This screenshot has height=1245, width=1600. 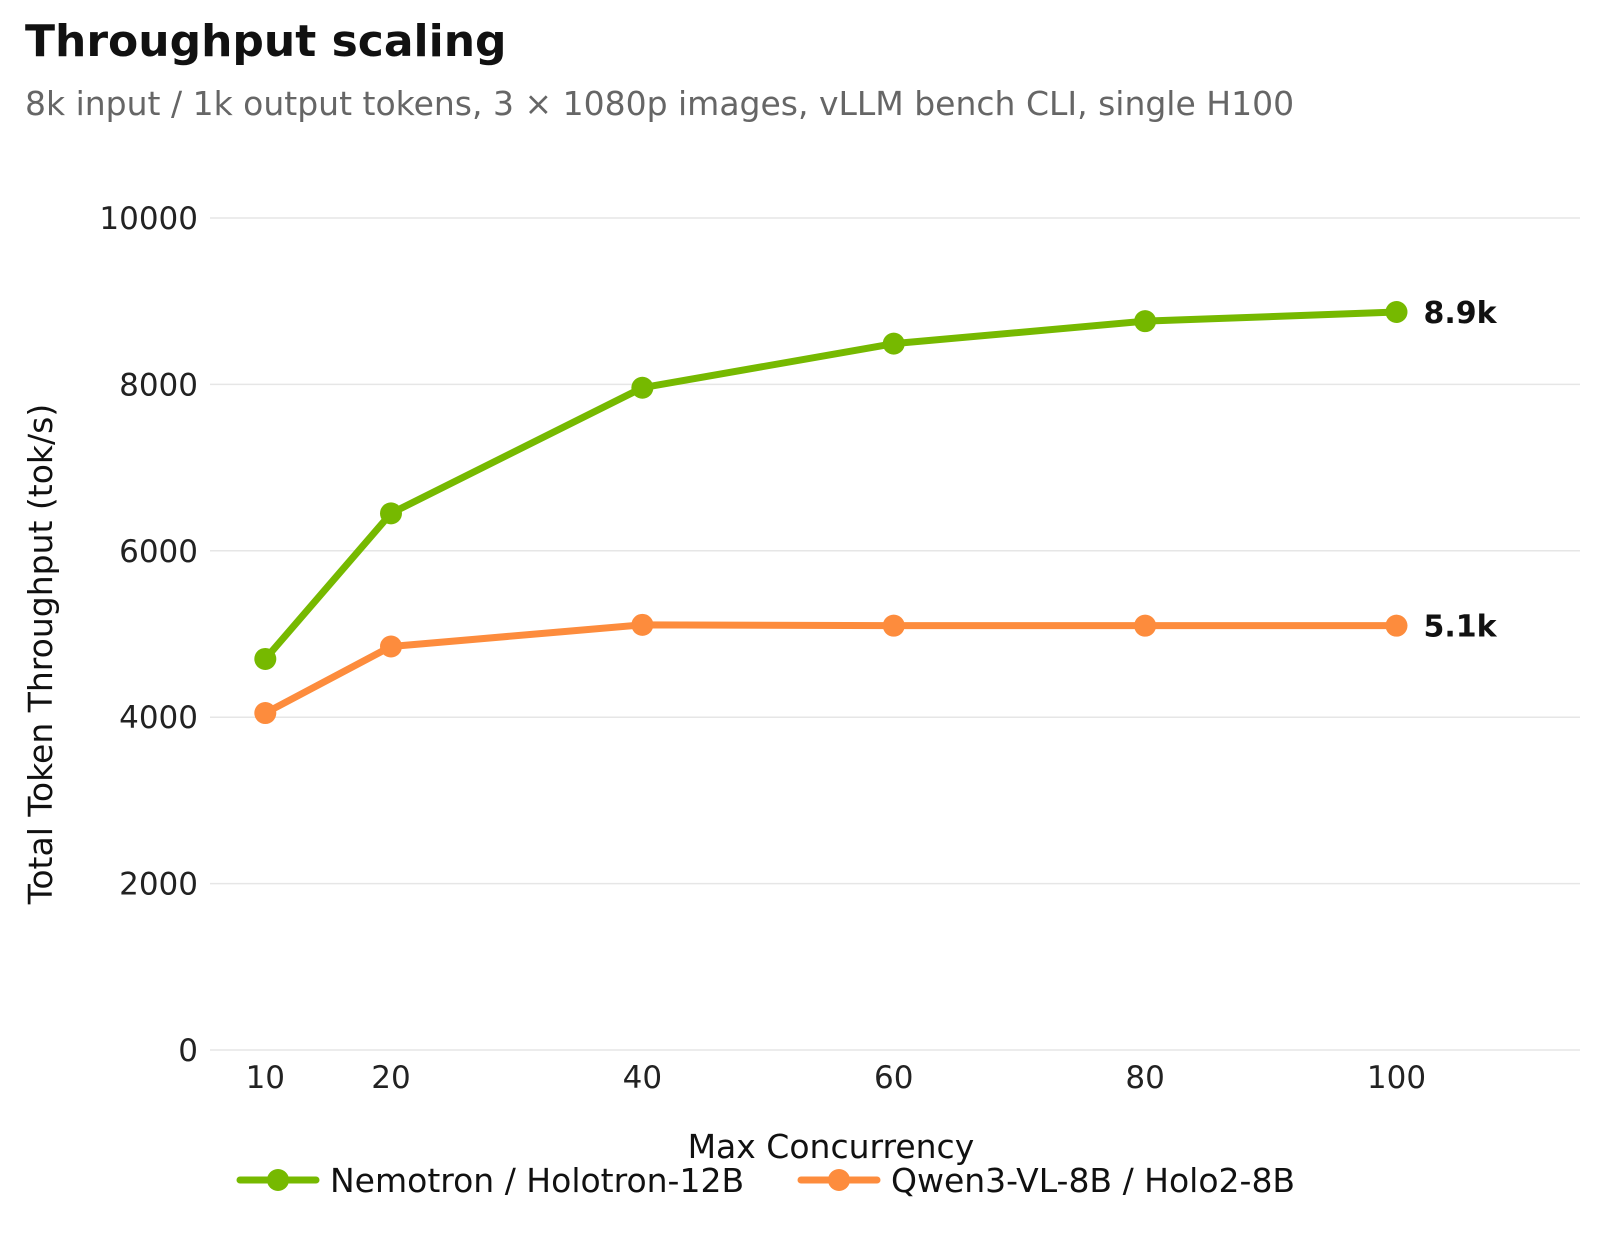 I want to click on x-tick-label: 80, so click(x=1144, y=1078).